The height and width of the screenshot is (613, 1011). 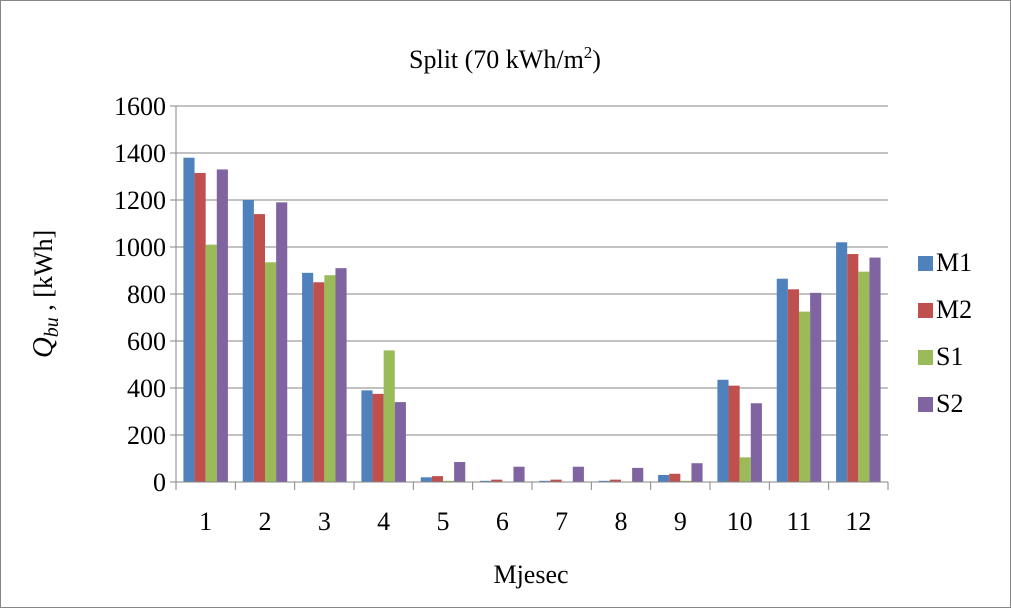 What do you see at coordinates (561, 521) in the screenshot?
I see `x-tick-label: 7` at bounding box center [561, 521].